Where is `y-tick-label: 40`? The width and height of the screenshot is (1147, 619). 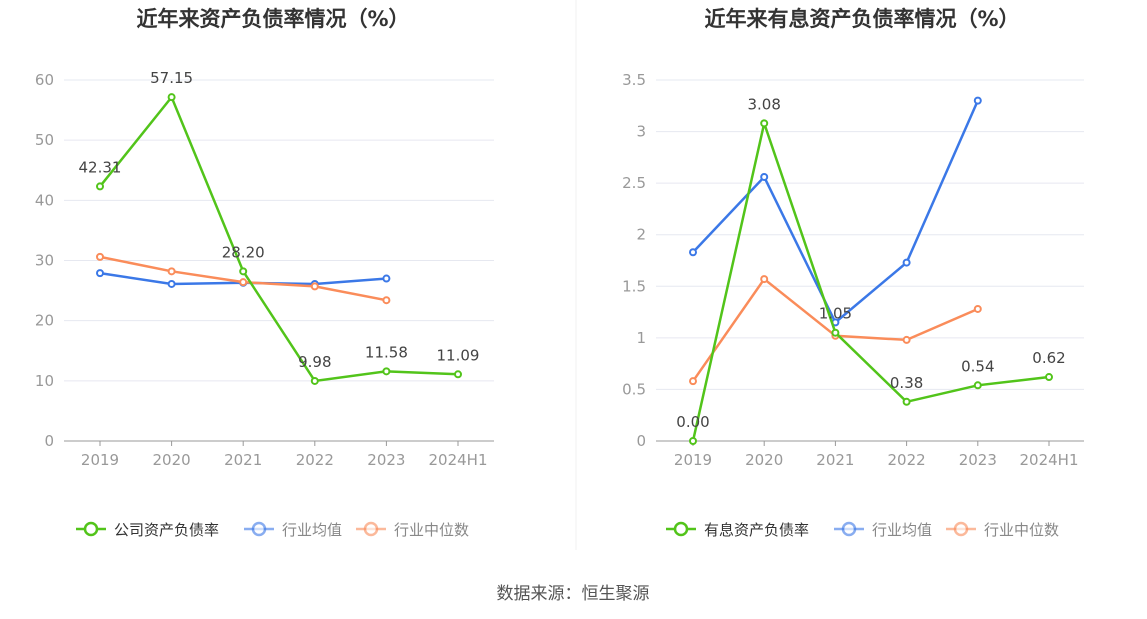 y-tick-label: 40 is located at coordinates (44, 200).